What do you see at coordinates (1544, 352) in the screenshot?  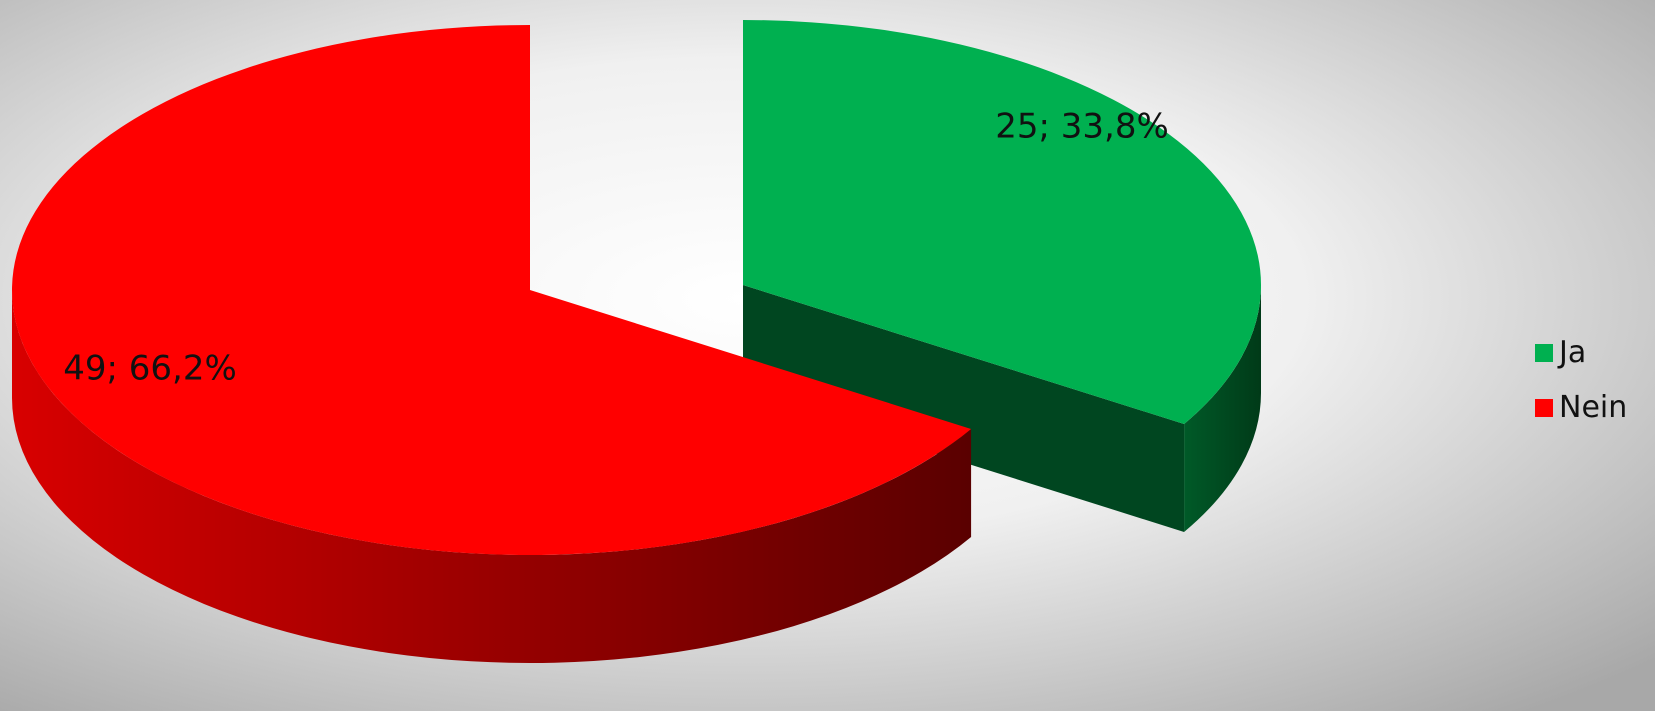 I see `legend-swatch-ja` at bounding box center [1544, 352].